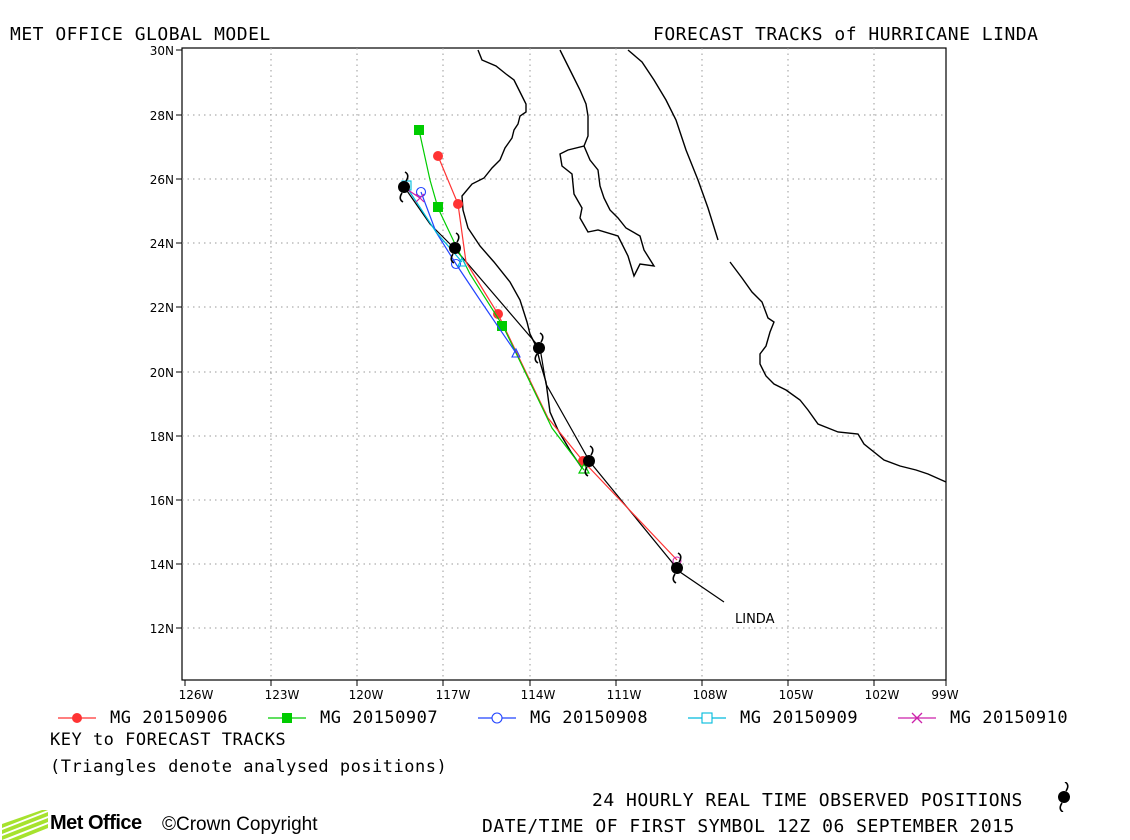  I want to click on lon-tick-label: 105W, so click(796, 694).